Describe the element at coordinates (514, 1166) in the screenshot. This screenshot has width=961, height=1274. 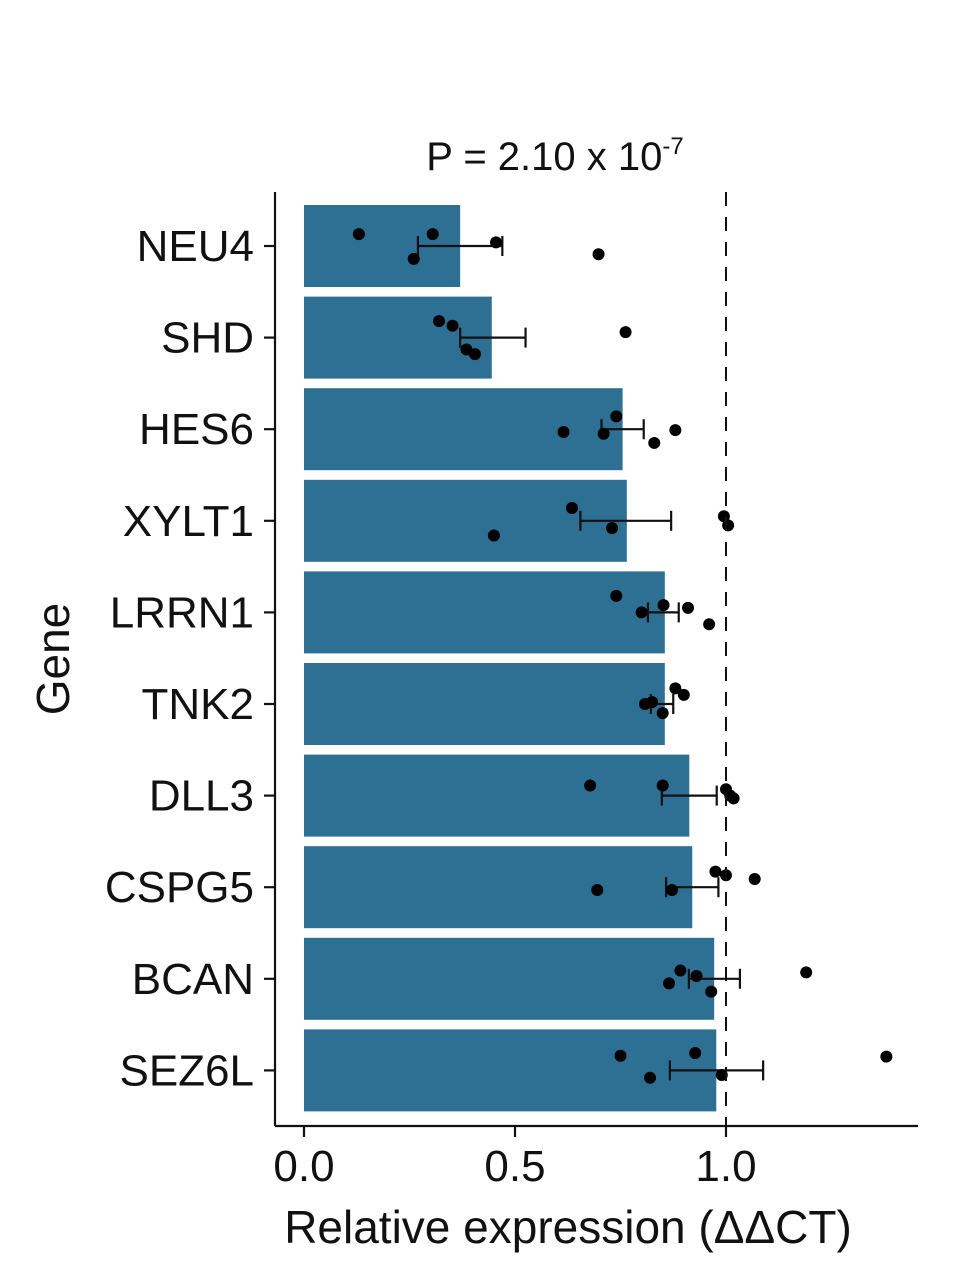
I see `x-tick-label-1: 0.5` at that location.